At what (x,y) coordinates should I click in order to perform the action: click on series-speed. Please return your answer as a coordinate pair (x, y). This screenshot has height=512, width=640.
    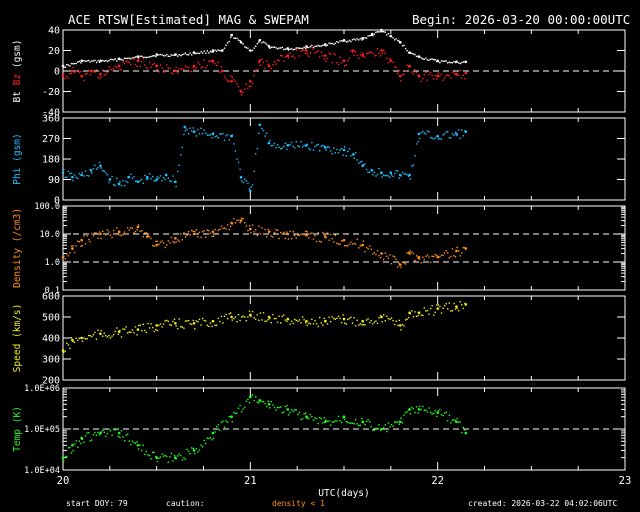
    Looking at the image, I should click on (264, 327).